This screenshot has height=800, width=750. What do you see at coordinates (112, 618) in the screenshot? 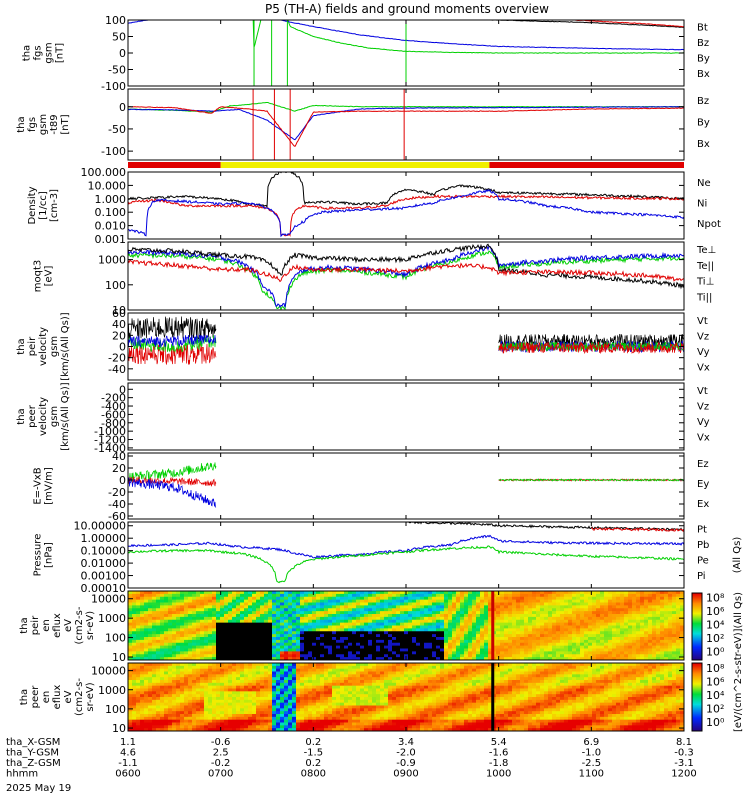
I see `ytick-label-peir_en-1: 1000` at bounding box center [112, 618].